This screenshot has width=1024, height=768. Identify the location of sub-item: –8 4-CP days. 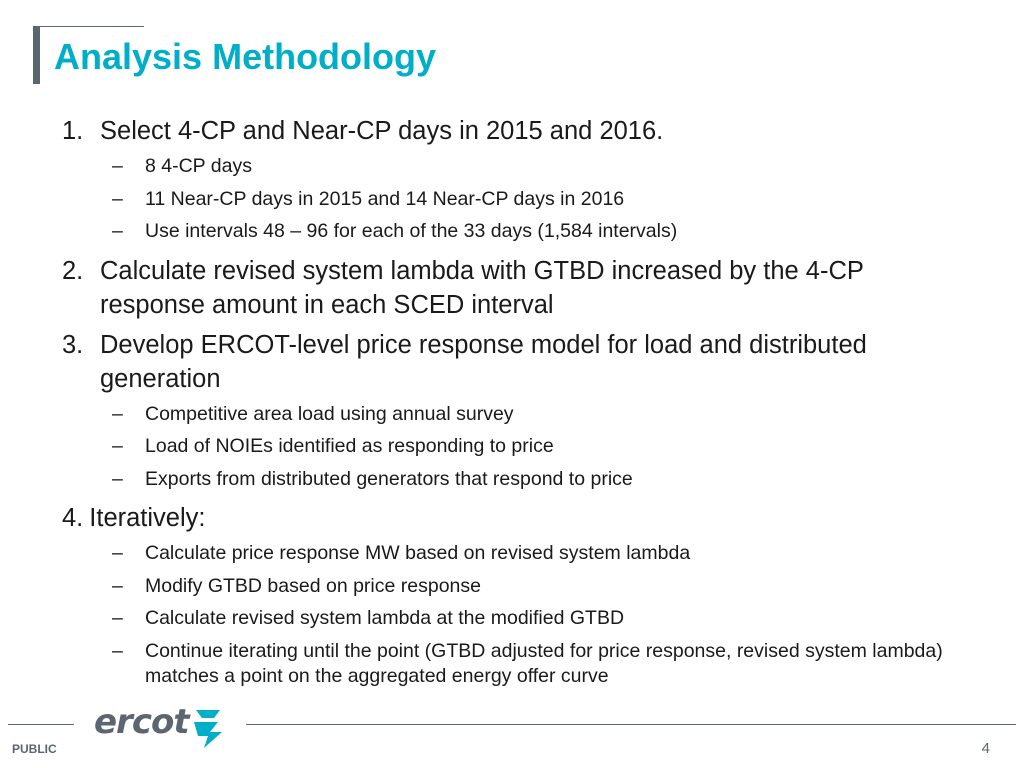
(182, 166).